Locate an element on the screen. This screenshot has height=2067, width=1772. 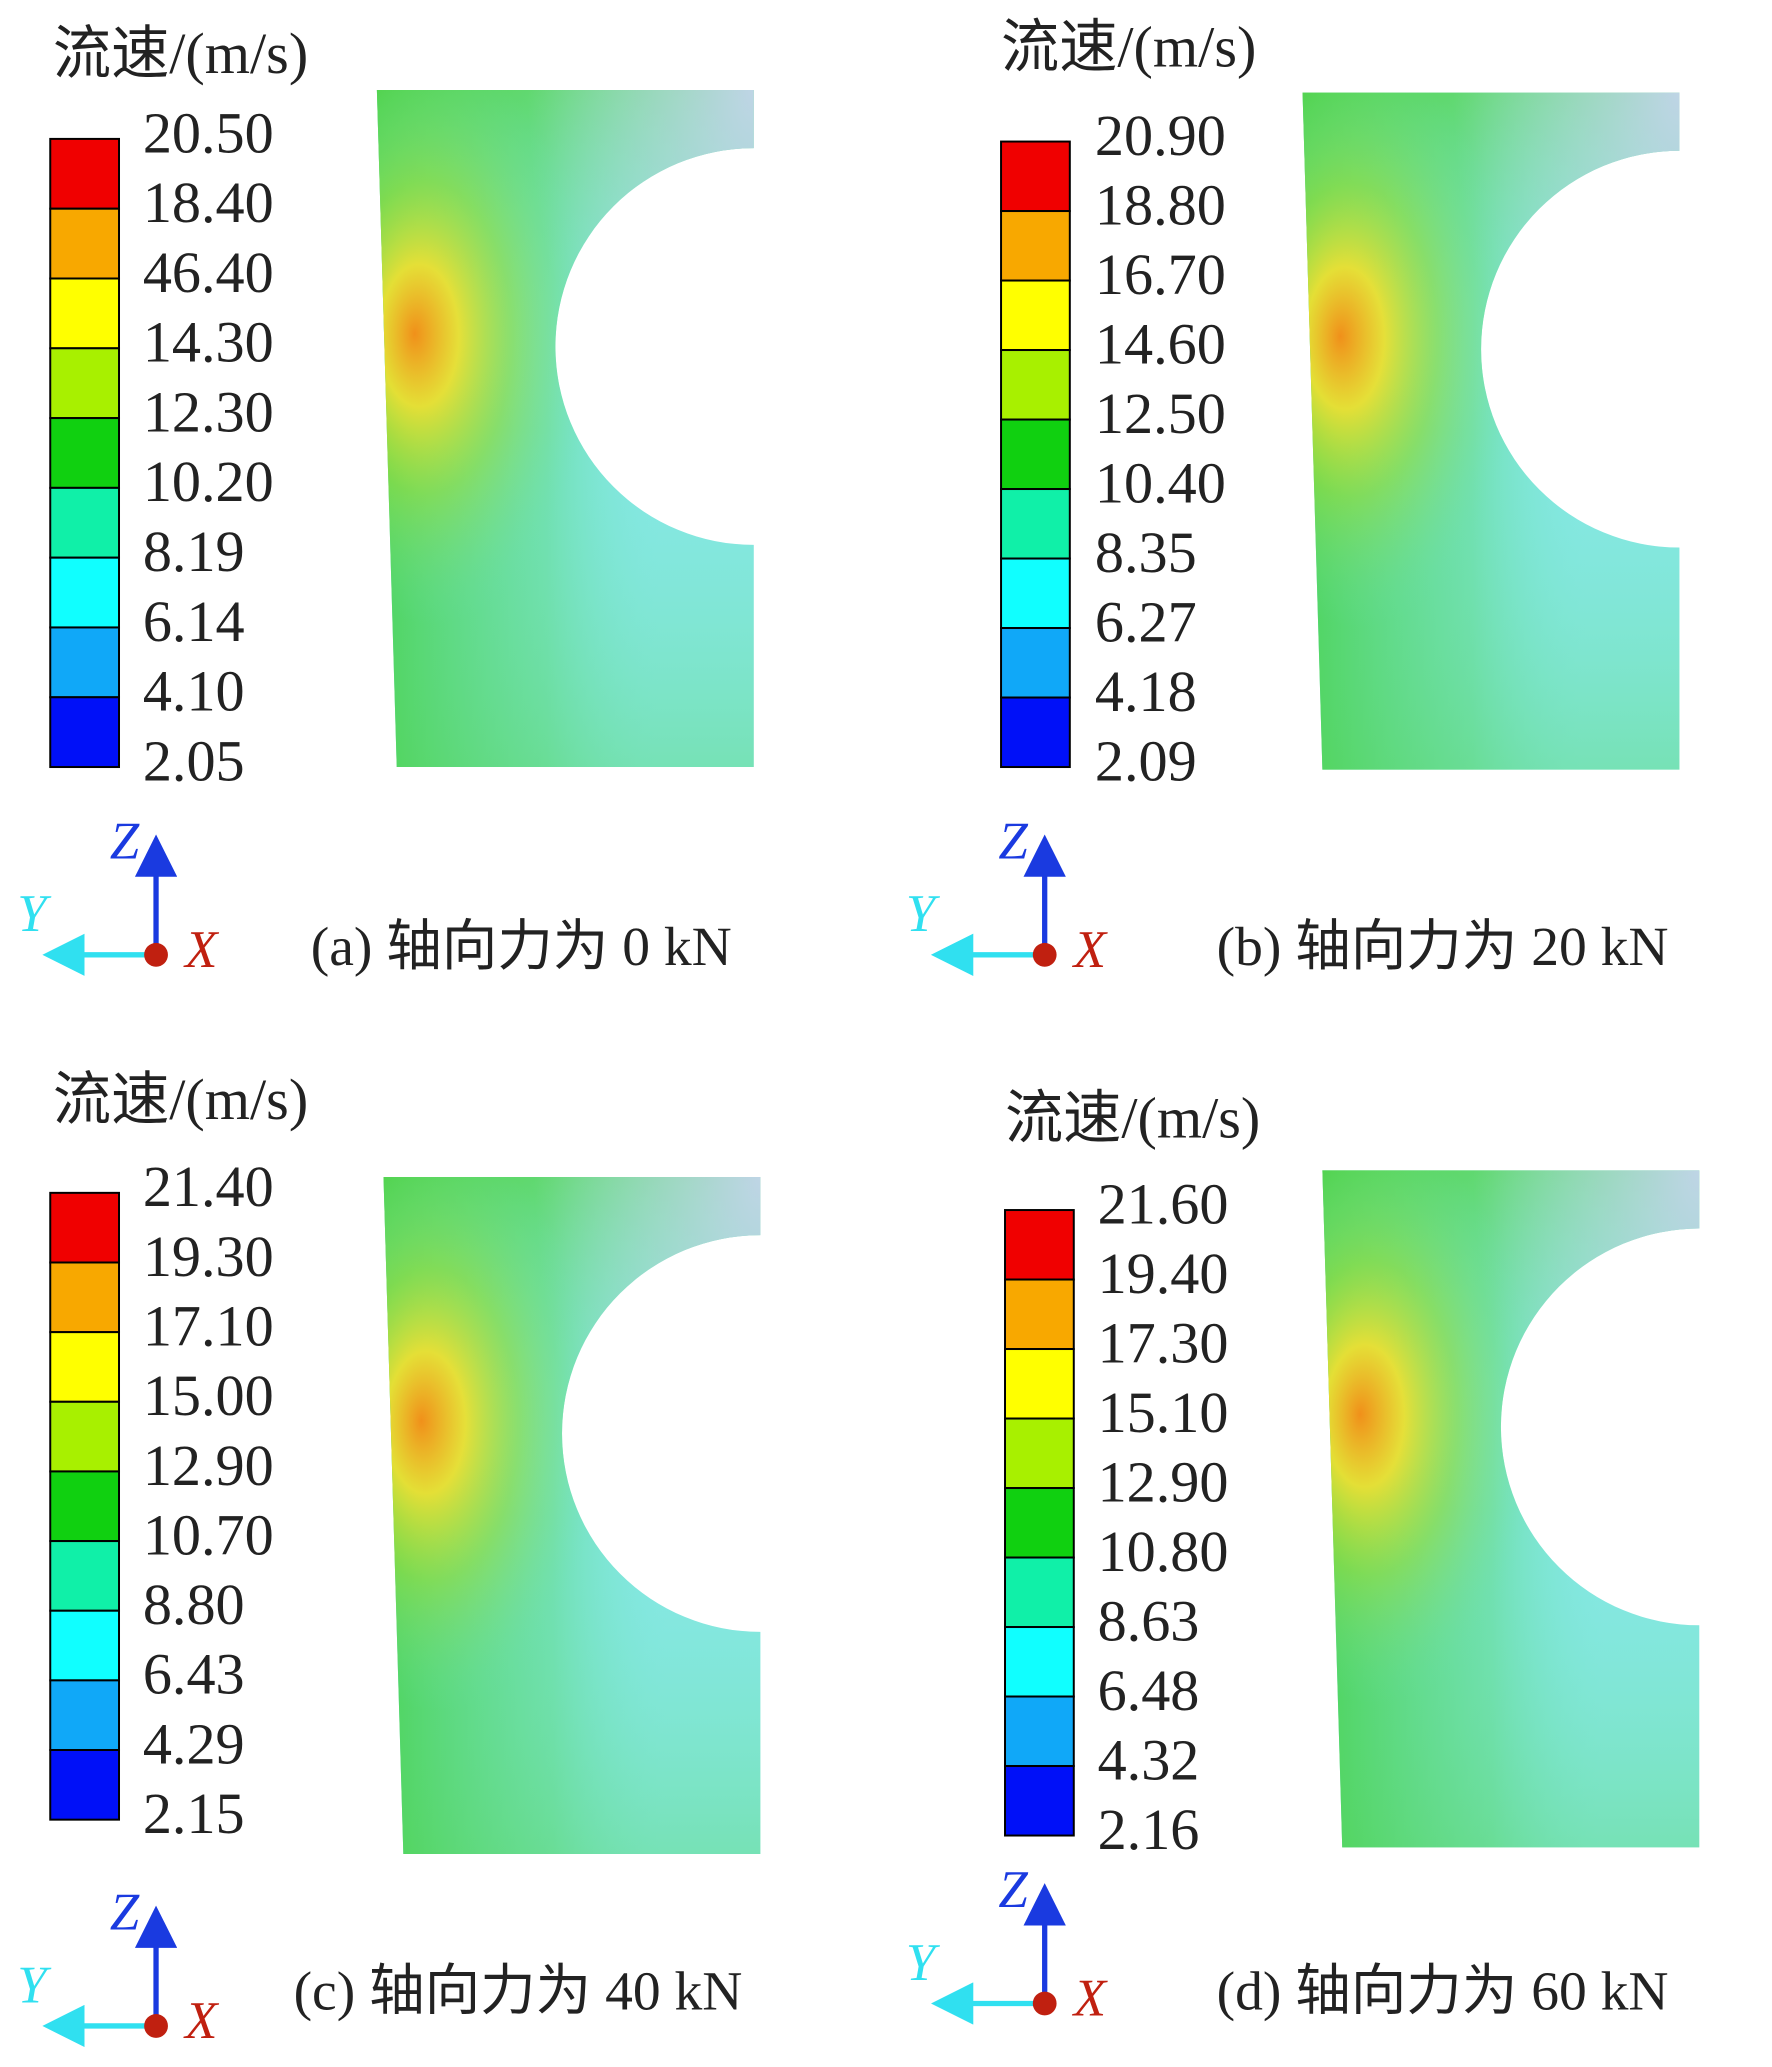
legend-label: 14.30 is located at coordinates (208, 342).